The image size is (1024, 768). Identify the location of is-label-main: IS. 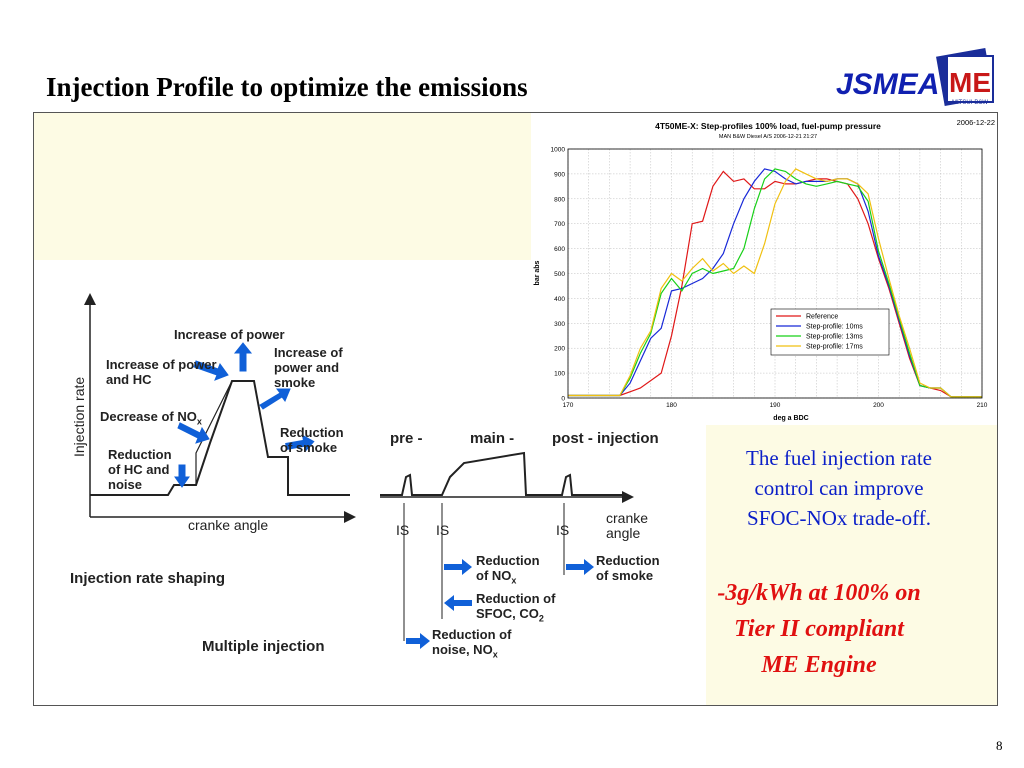
(443, 530).